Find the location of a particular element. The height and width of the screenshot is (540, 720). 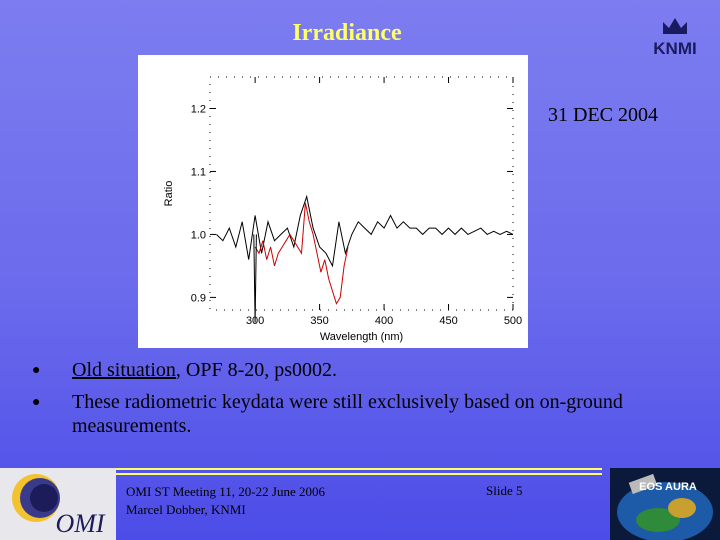

x-tick-label: 400 is located at coordinates (384, 321).